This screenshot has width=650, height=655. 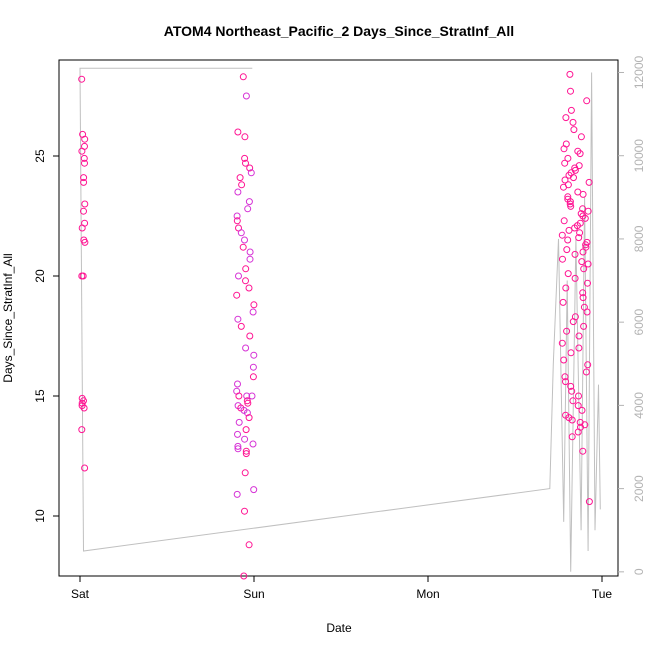 What do you see at coordinates (639, 156) in the screenshot?
I see `y2-tick-label: 10000` at bounding box center [639, 156].